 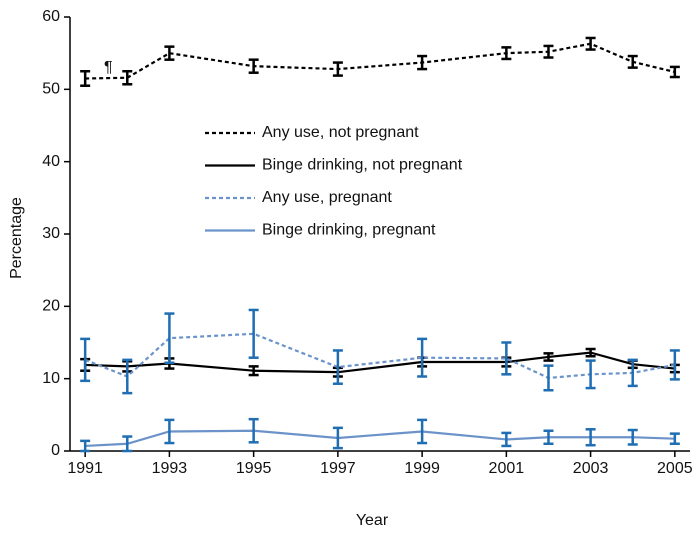 I want to click on x-tick-label: 1993, so click(x=170, y=468).